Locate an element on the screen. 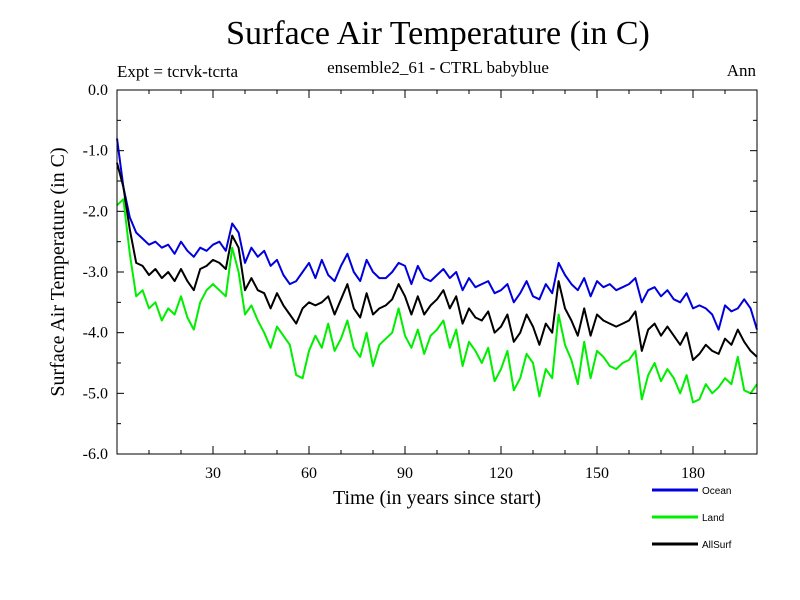  y-tick-label: -4.0 is located at coordinates (95, 333).